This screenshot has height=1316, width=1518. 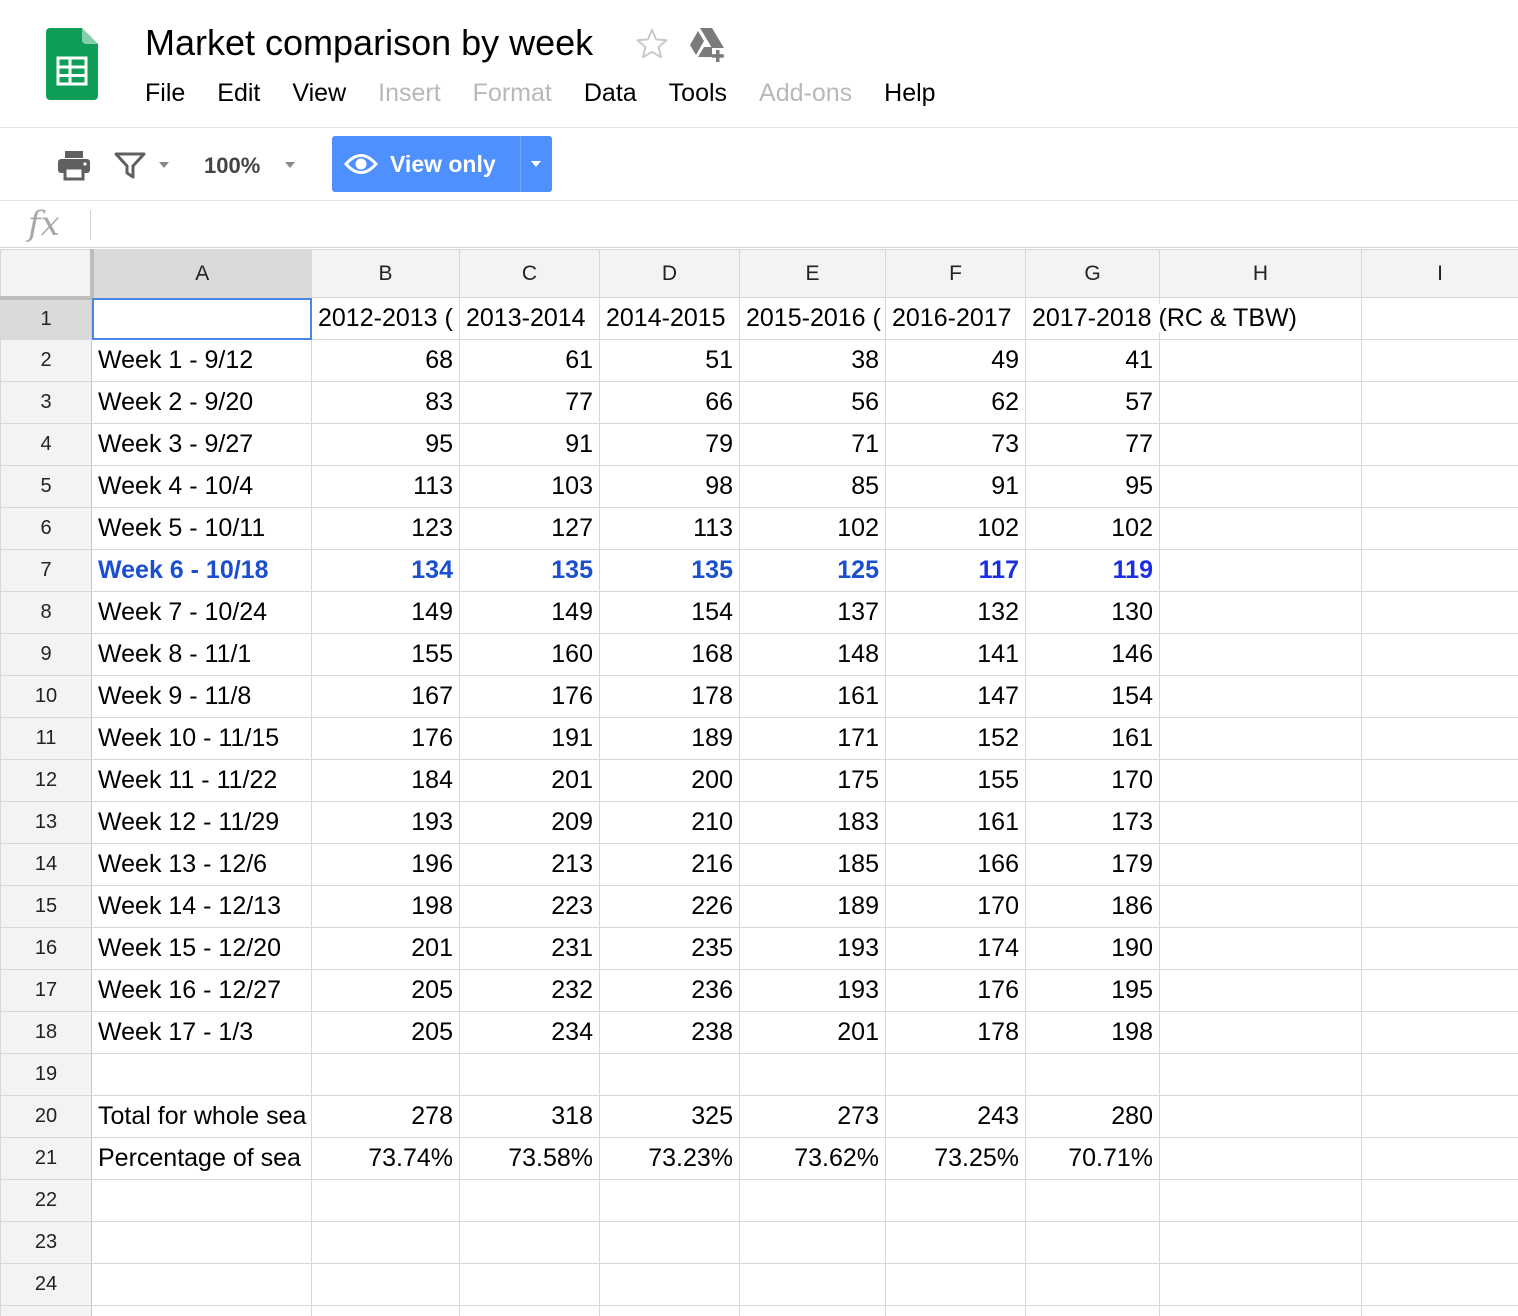 What do you see at coordinates (385, 528) in the screenshot?
I see `cell-b6: 123` at bounding box center [385, 528].